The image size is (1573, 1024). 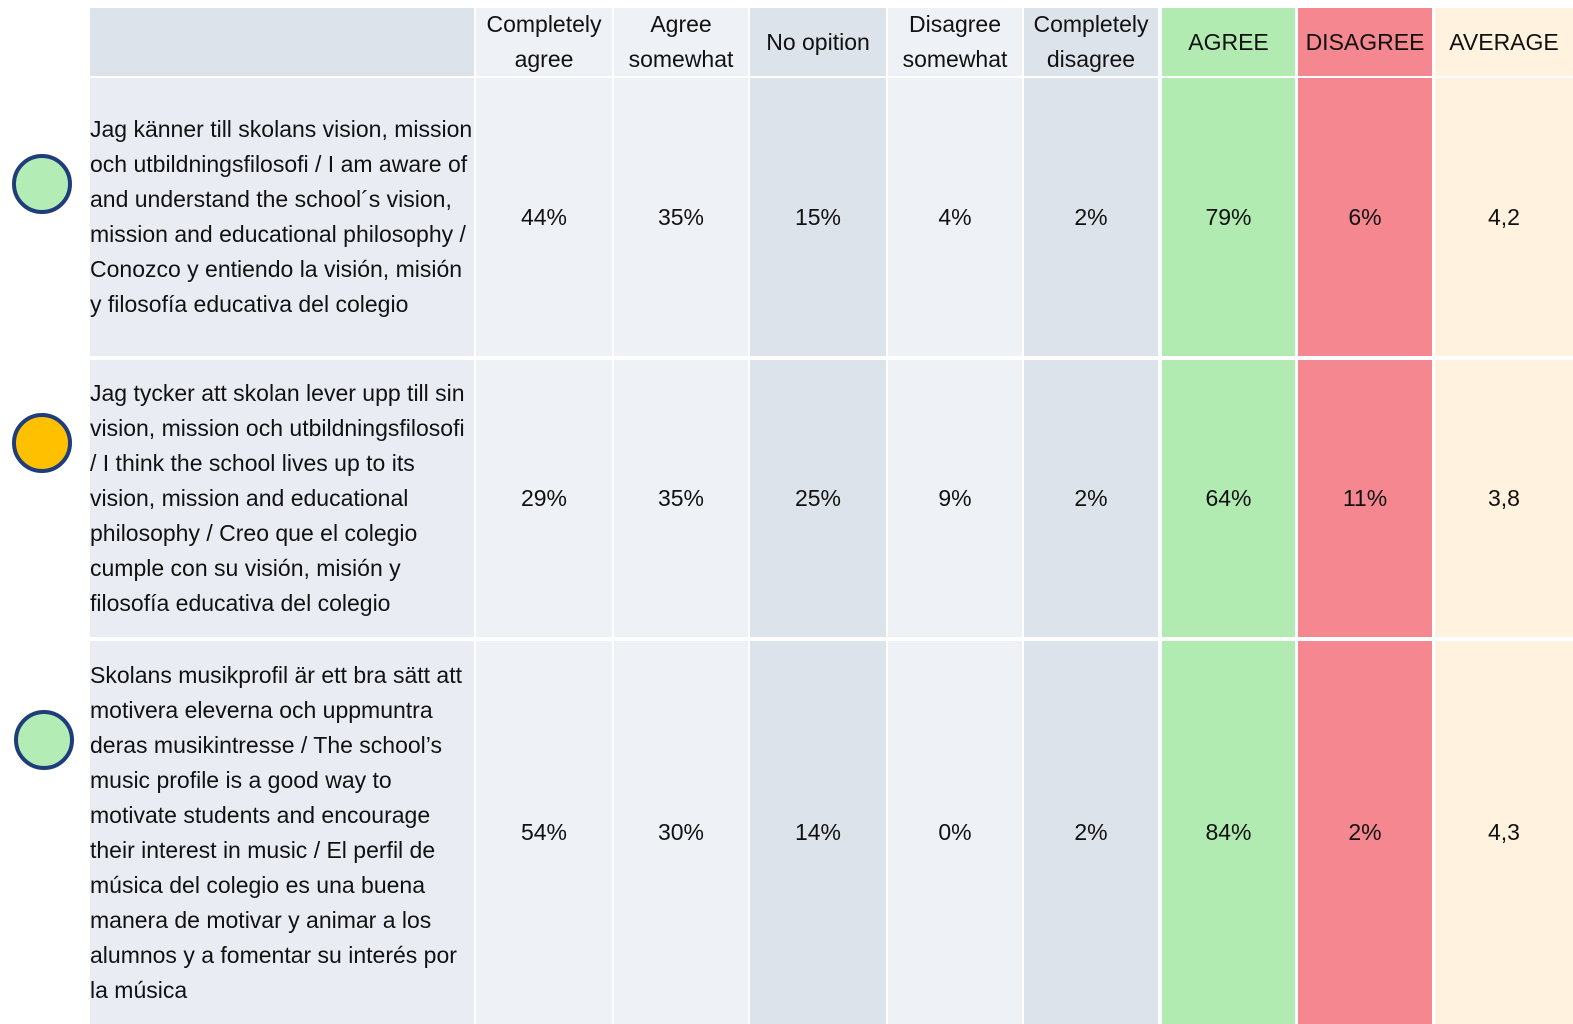 What do you see at coordinates (1228, 42) in the screenshot?
I see `header-cell: AGREE` at bounding box center [1228, 42].